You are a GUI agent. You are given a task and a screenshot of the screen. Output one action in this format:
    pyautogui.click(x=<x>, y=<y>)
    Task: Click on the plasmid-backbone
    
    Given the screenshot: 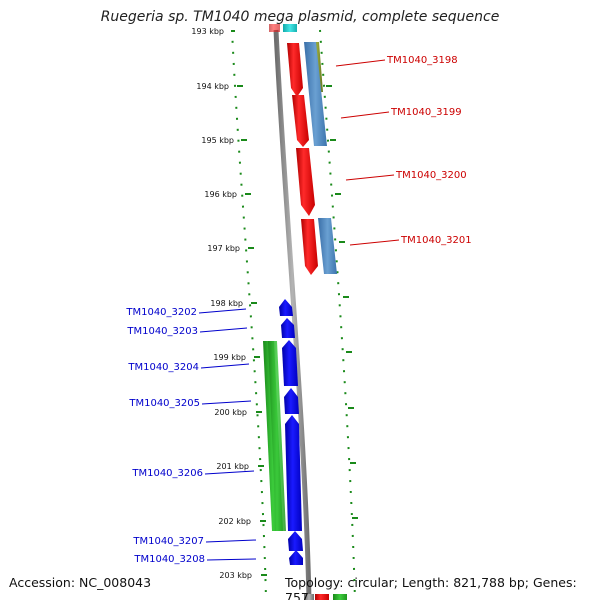 What is the action you would take?
    pyautogui.click(x=292, y=314)
    